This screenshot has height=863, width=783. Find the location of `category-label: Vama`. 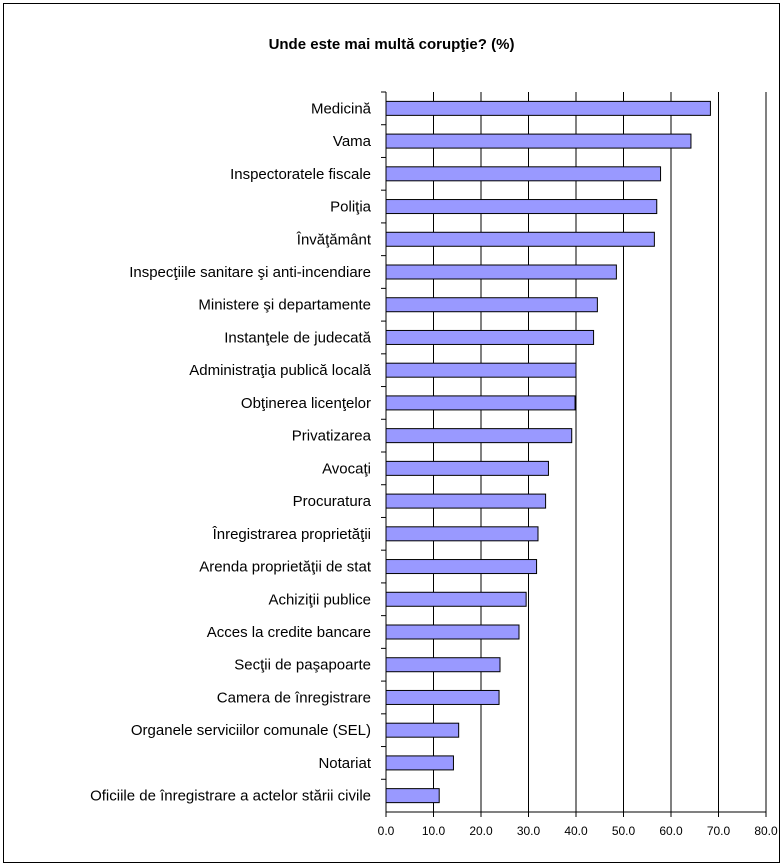

category-label: Vama is located at coordinates (352, 141).